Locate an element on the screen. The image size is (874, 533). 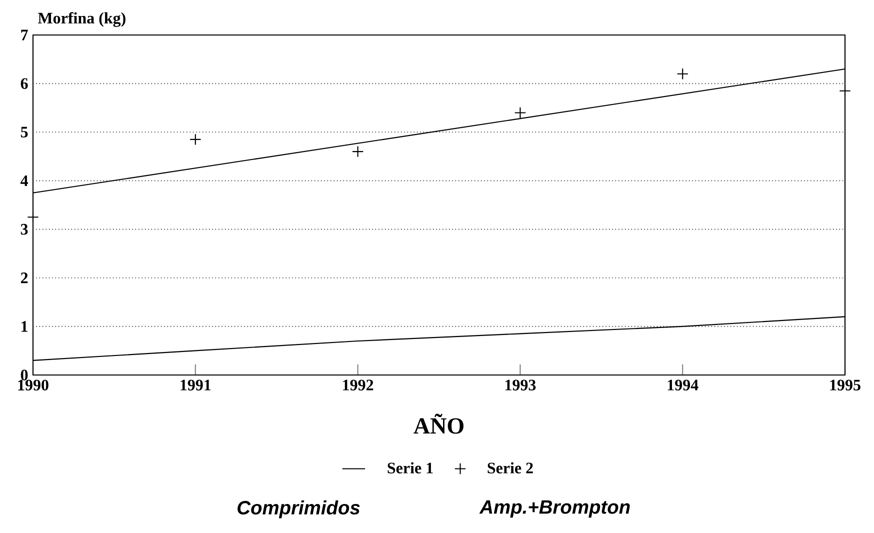
legend-label: Serie 2 is located at coordinates (510, 468).